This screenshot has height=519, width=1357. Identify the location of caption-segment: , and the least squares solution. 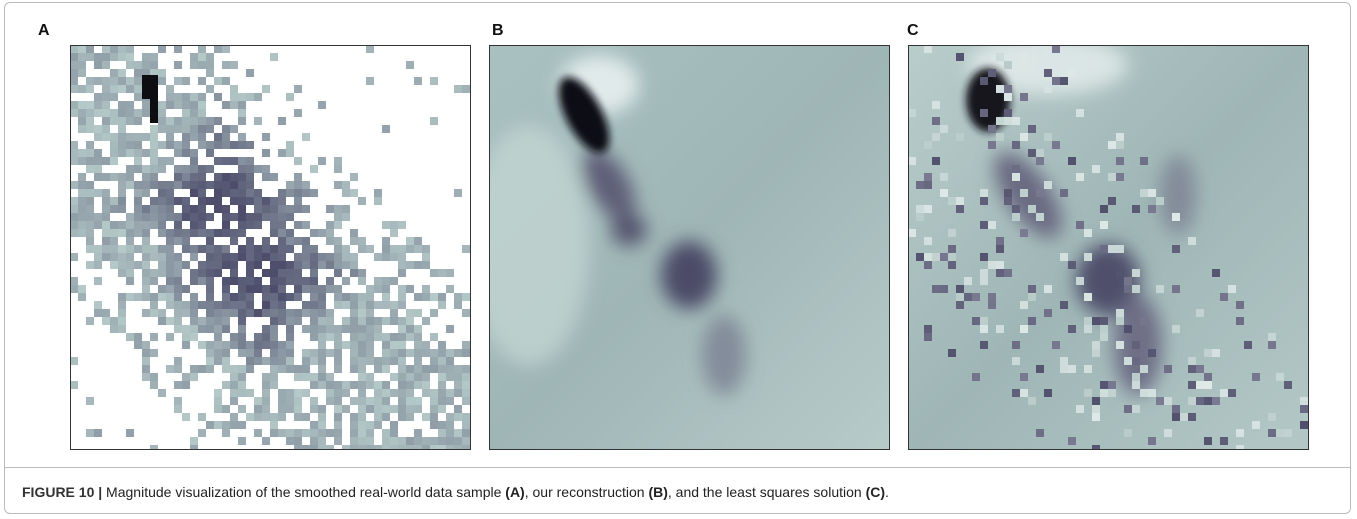
(766, 492).